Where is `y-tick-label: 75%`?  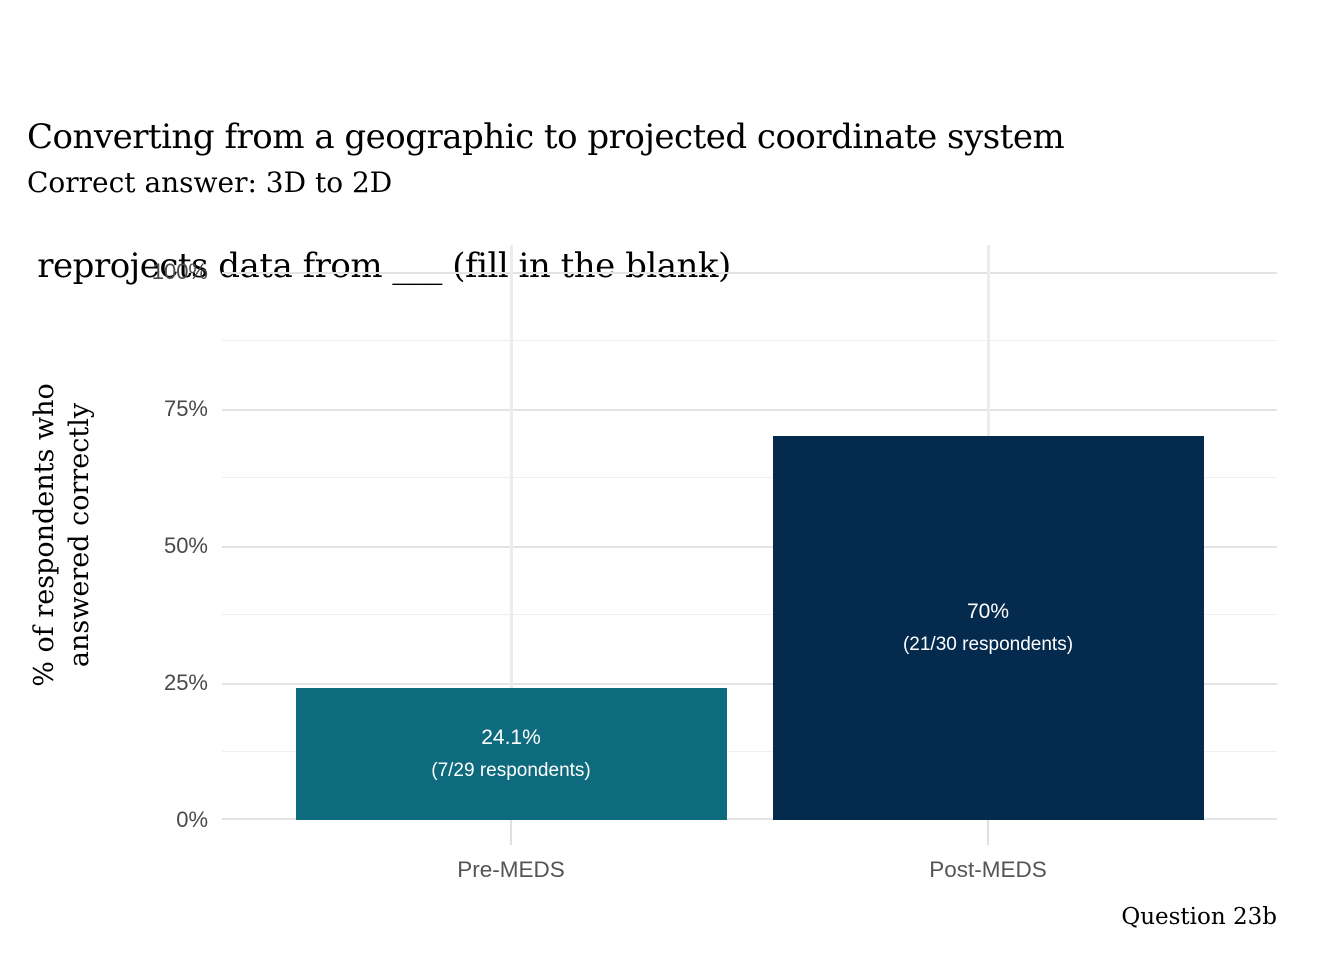
y-tick-label: 75% is located at coordinates (185, 408).